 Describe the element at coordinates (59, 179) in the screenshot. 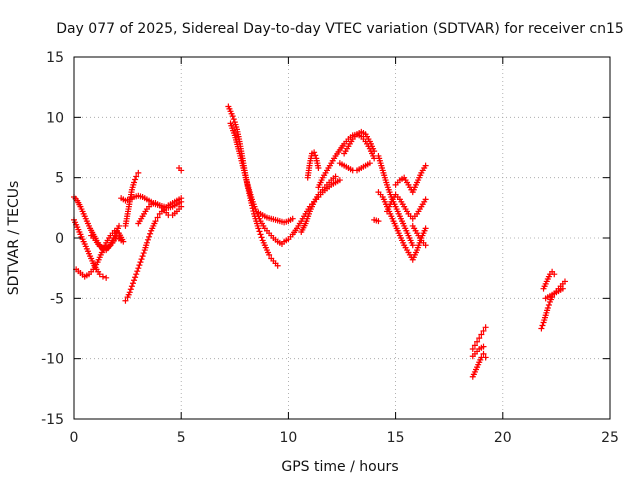

I see `y-tick-label: 5` at that location.